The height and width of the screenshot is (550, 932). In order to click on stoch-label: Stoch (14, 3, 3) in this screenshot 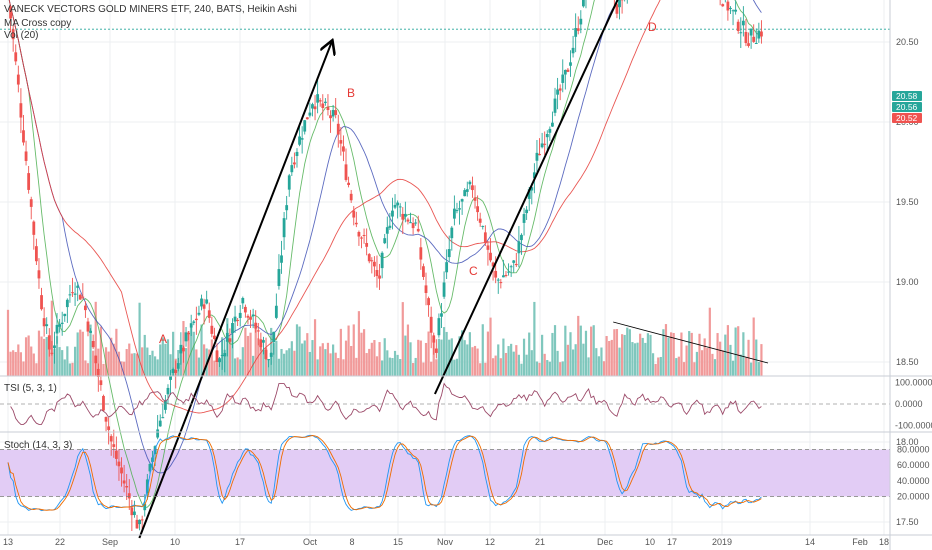, I will do `click(38, 445)`.